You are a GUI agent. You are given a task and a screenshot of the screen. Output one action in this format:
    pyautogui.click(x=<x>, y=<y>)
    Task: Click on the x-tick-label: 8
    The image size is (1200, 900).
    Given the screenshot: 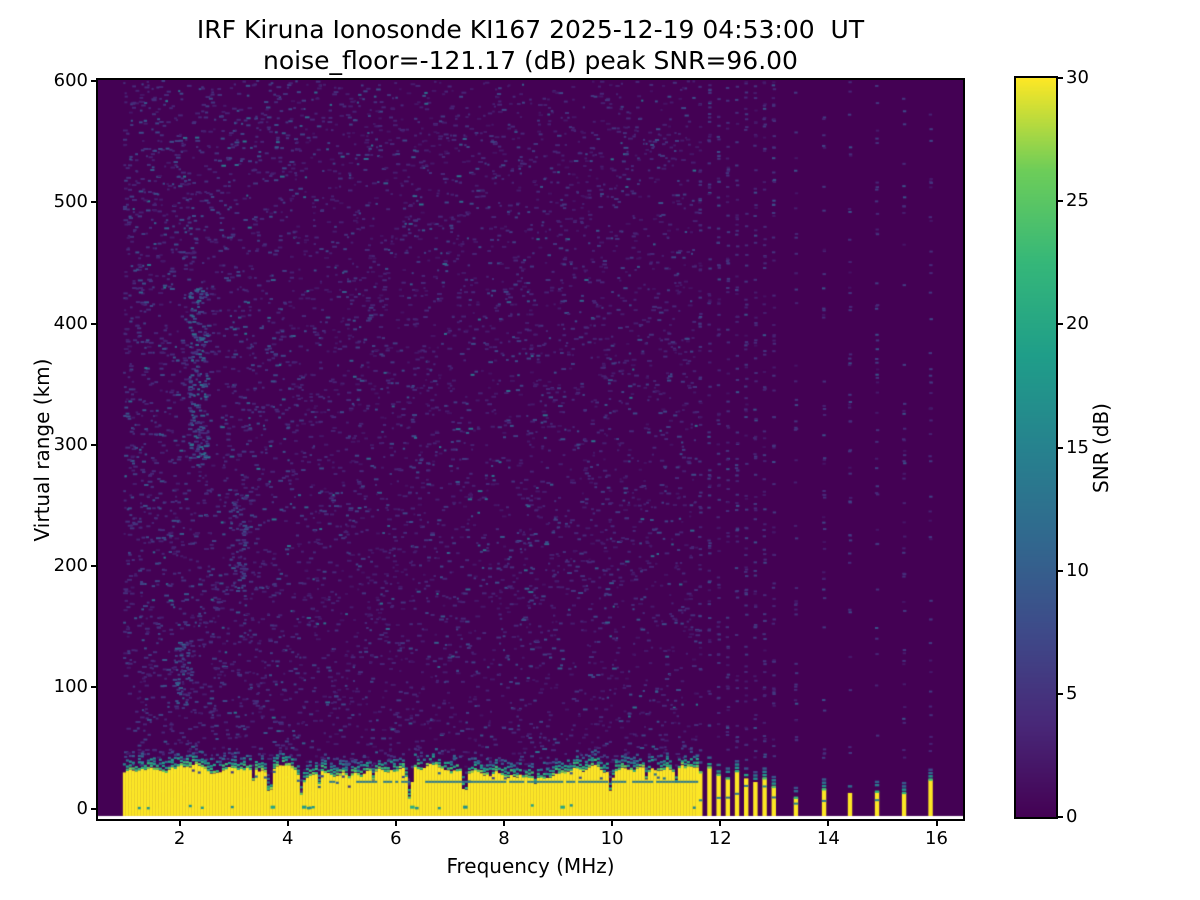 What is the action you would take?
    pyautogui.click(x=504, y=838)
    